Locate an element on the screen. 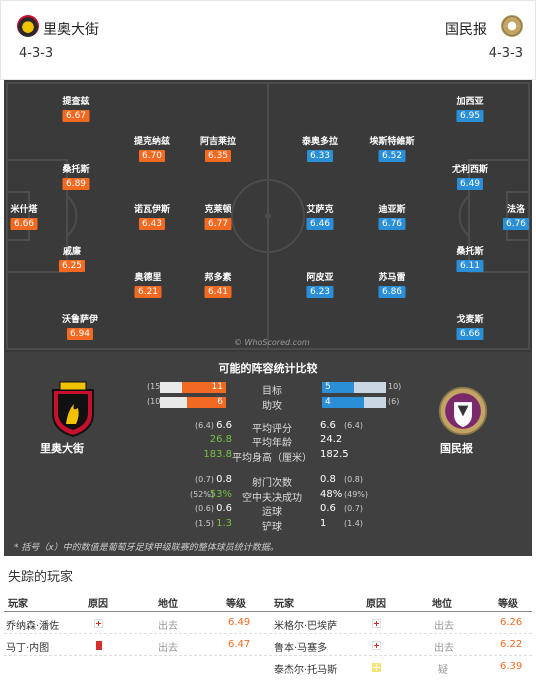 The image size is (536, 694). home-formation: 4-3-3 is located at coordinates (36, 53).